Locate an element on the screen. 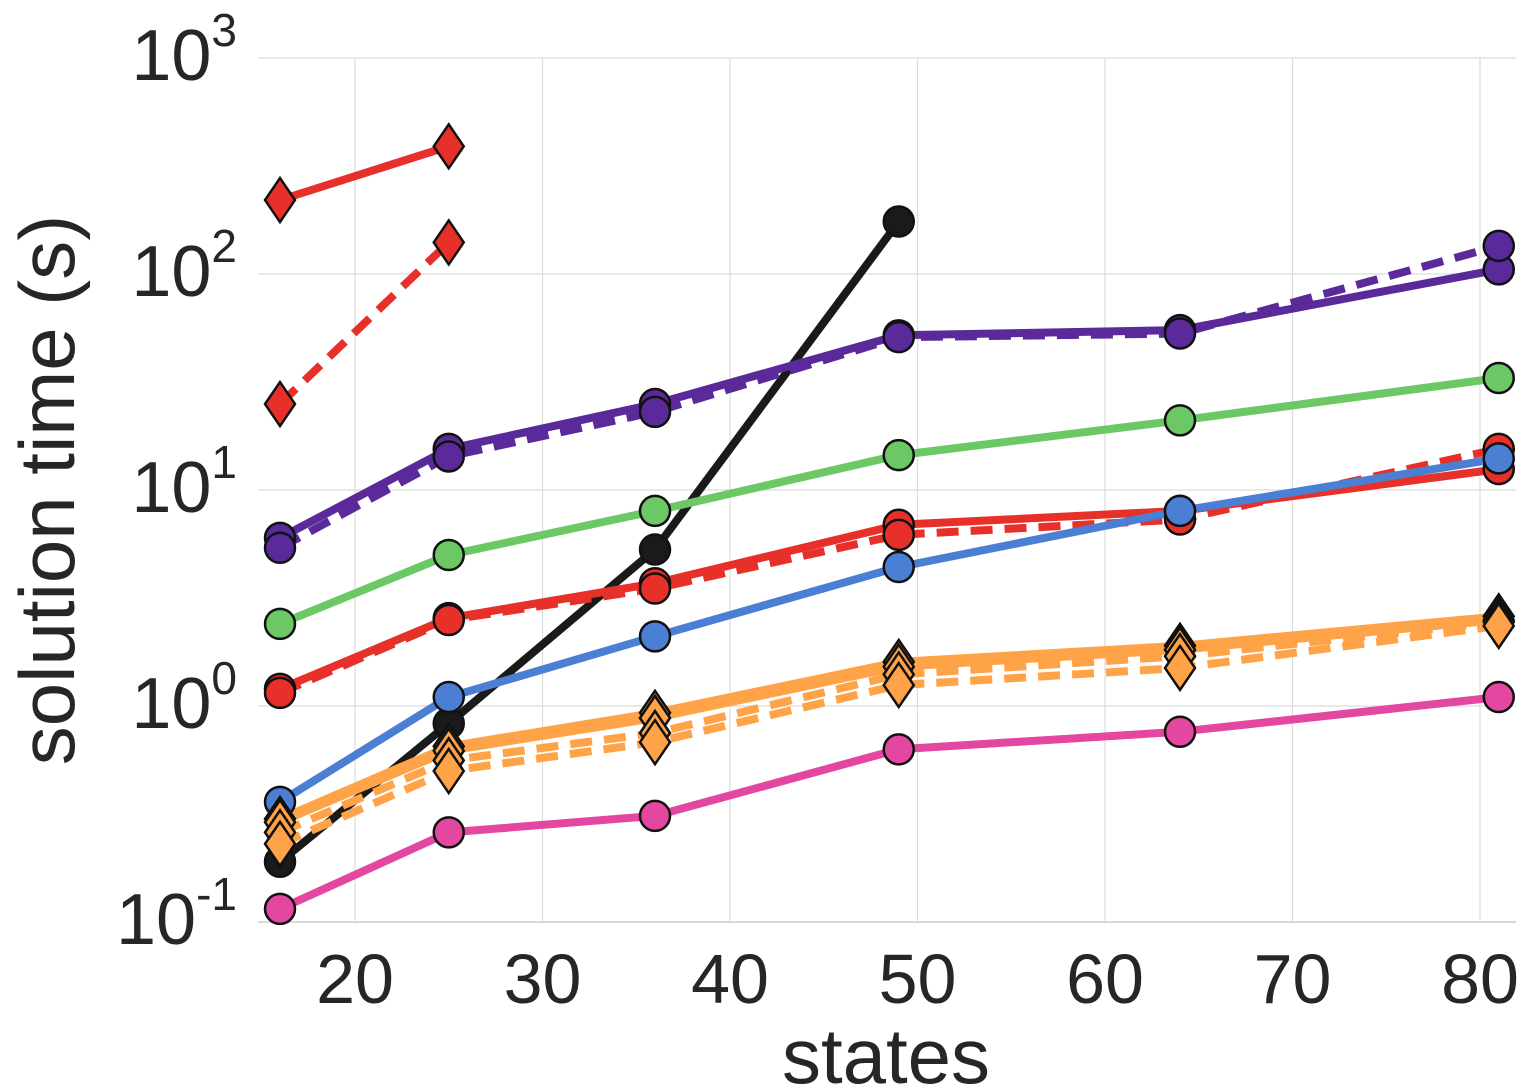 The height and width of the screenshot is (1092, 1524). x-tick-label: 50 is located at coordinates (918, 979).